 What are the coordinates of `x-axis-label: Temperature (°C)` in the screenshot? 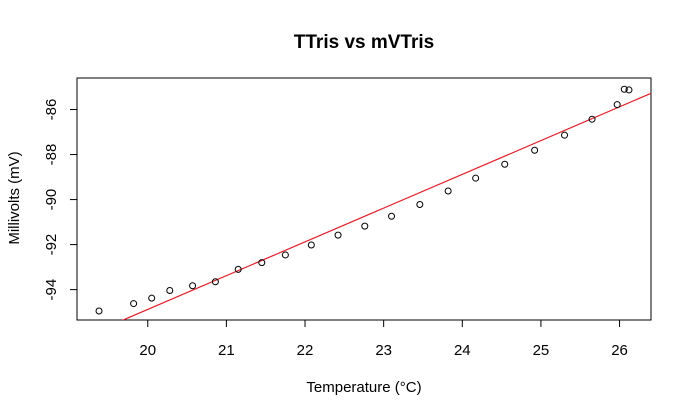 It's located at (363, 387).